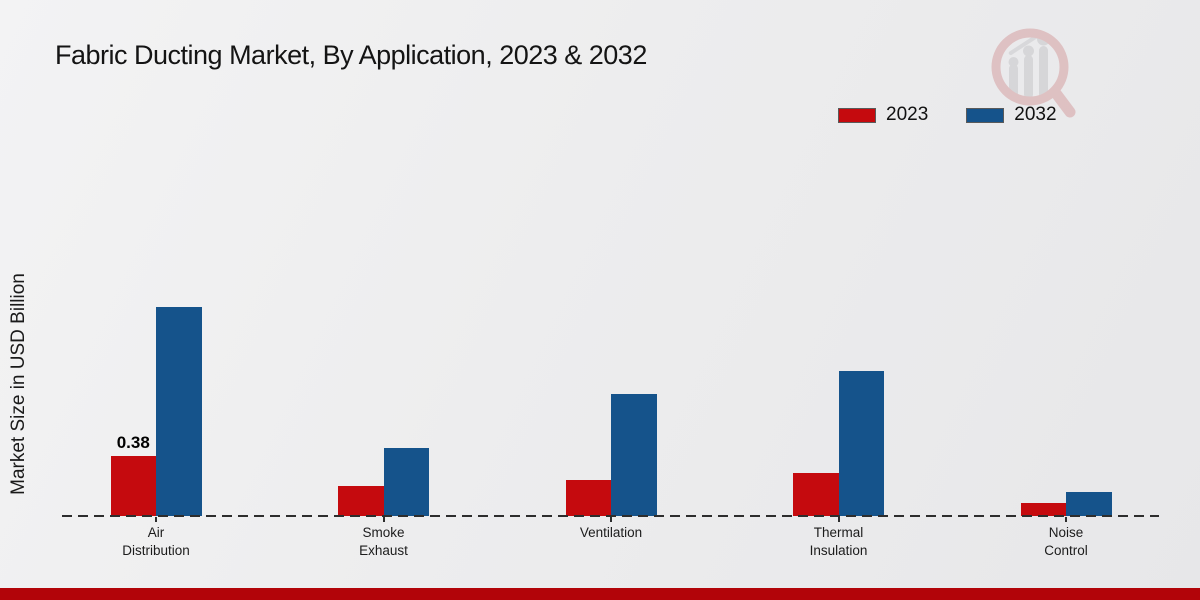  Describe the element at coordinates (1066, 541) in the screenshot. I see `category-label-noise-control: Noise Control` at that location.